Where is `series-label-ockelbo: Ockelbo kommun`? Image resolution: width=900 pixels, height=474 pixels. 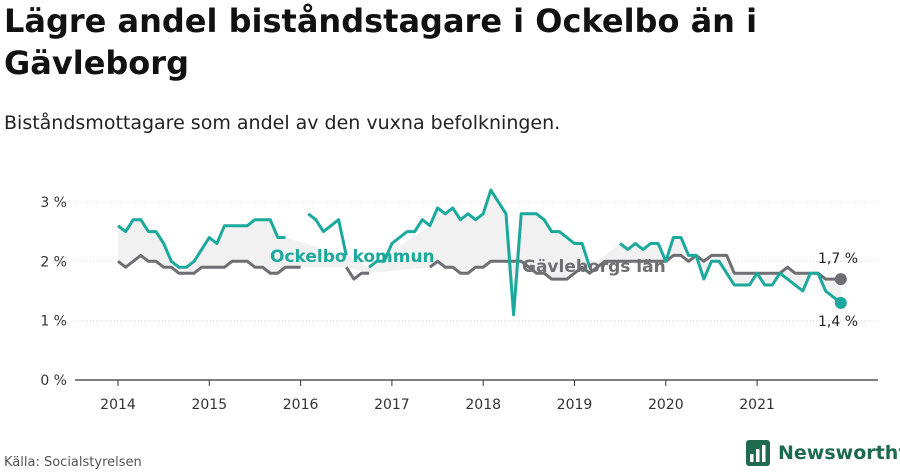
series-label-ockelbo: Ockelbo kommun is located at coordinates (352, 257).